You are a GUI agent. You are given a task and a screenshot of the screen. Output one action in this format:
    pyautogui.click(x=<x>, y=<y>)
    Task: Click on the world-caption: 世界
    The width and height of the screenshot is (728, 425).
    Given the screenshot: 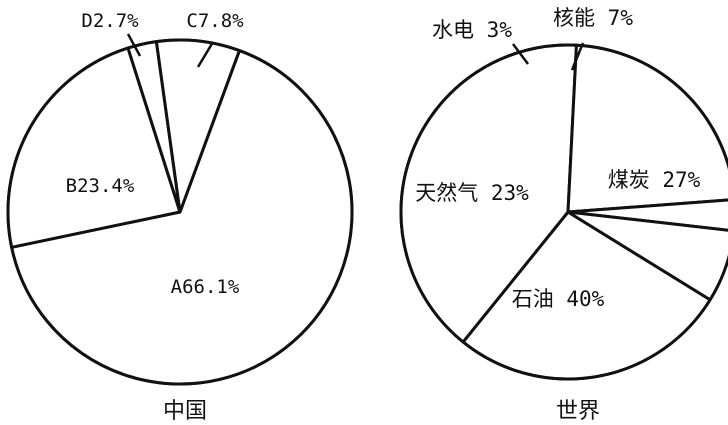 What is the action you would take?
    pyautogui.click(x=578, y=411)
    